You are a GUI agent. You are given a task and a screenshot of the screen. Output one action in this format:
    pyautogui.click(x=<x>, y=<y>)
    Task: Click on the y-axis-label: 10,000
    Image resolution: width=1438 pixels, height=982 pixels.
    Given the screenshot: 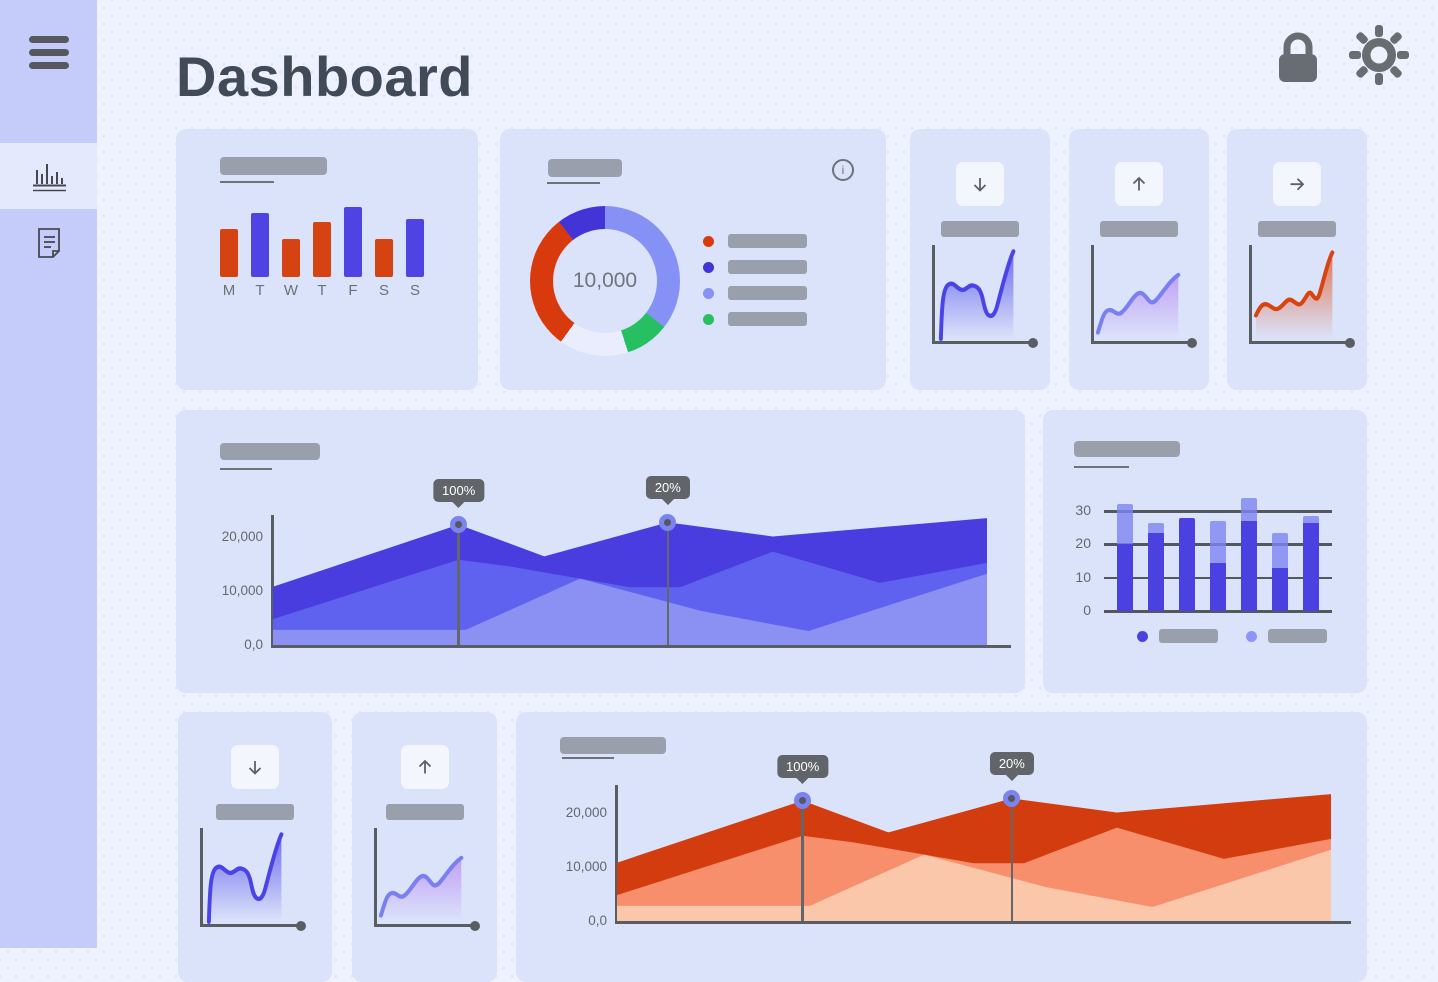 What is the action you would take?
    pyautogui.click(x=242, y=590)
    